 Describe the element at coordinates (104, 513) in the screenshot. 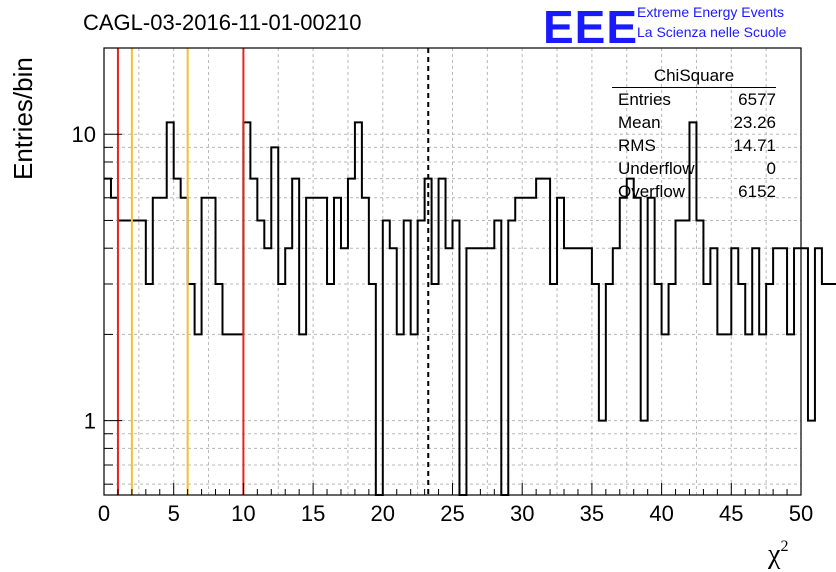

I see `x-tick-label: 0` at that location.